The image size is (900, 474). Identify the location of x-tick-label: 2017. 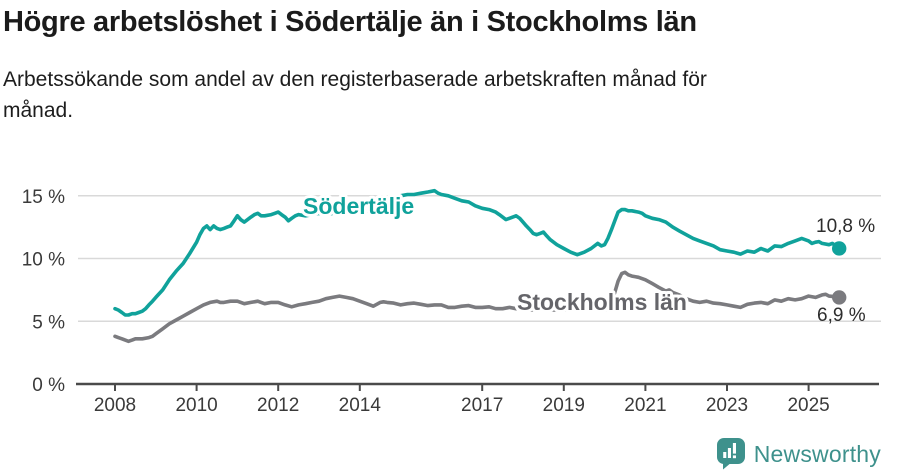
(482, 405).